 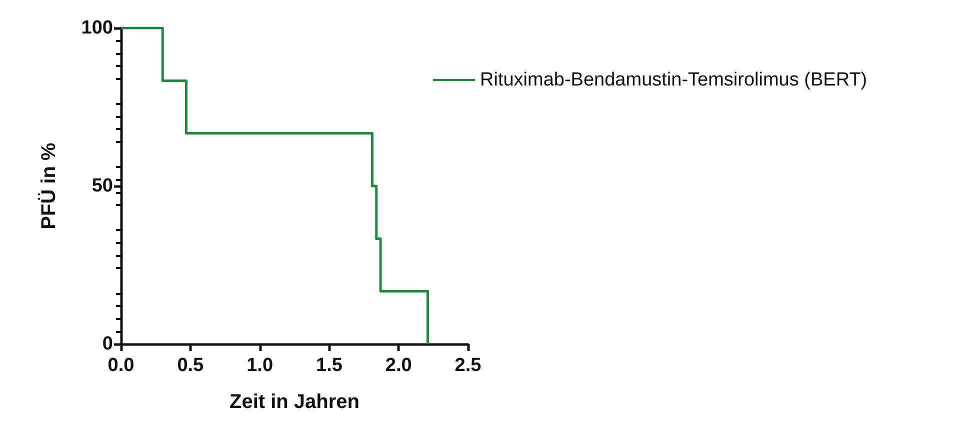 I want to click on x-tick-label: 2.5, so click(x=468, y=365).